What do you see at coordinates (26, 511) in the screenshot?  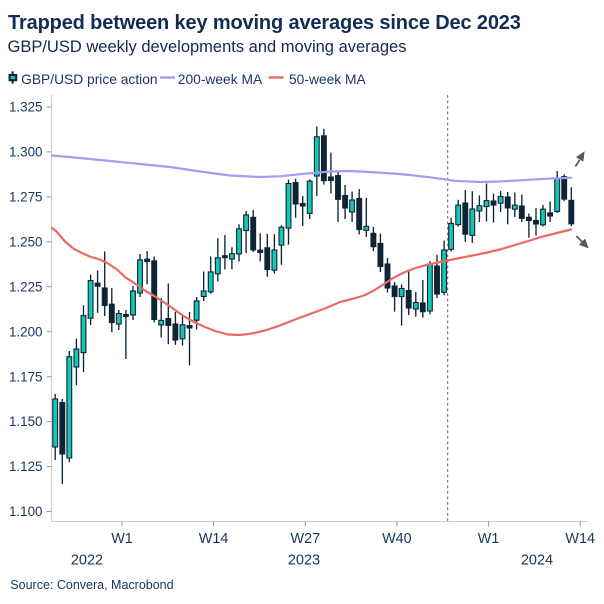 I see `svg-text: 1.100` at bounding box center [26, 511].